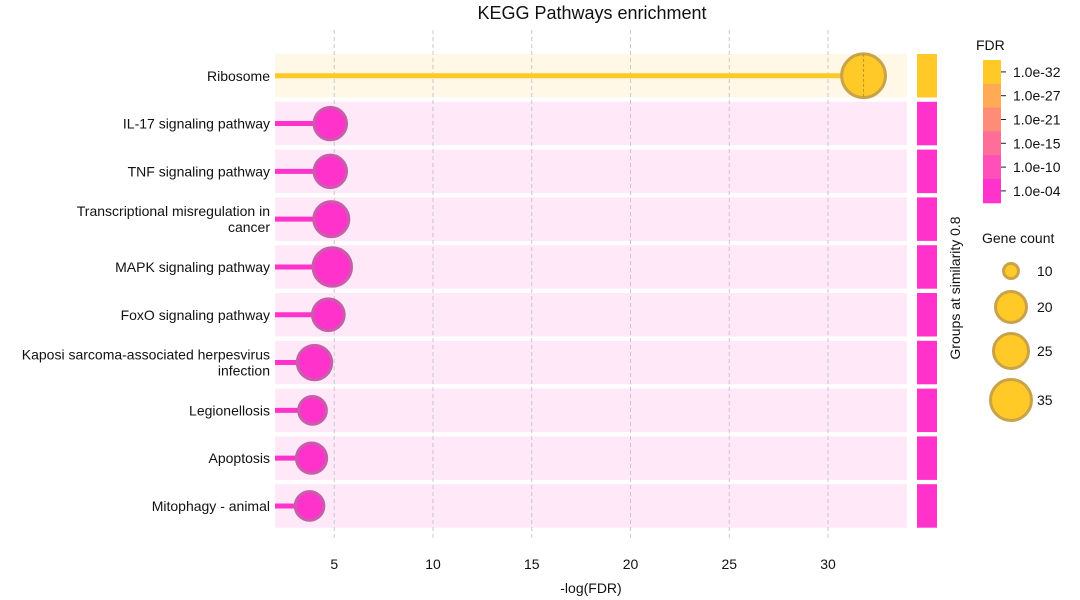 The image size is (1080, 600). Describe the element at coordinates (192, 267) in the screenshot. I see `y-tick-label: MAPK signaling pathway` at that location.